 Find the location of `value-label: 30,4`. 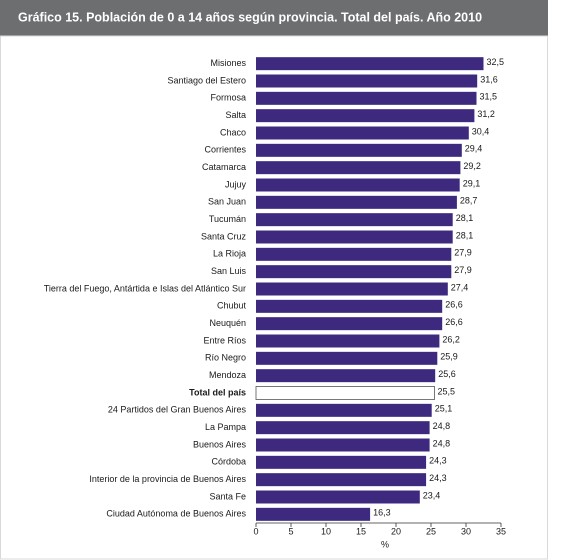

value-label: 30,4 is located at coordinates (481, 131).